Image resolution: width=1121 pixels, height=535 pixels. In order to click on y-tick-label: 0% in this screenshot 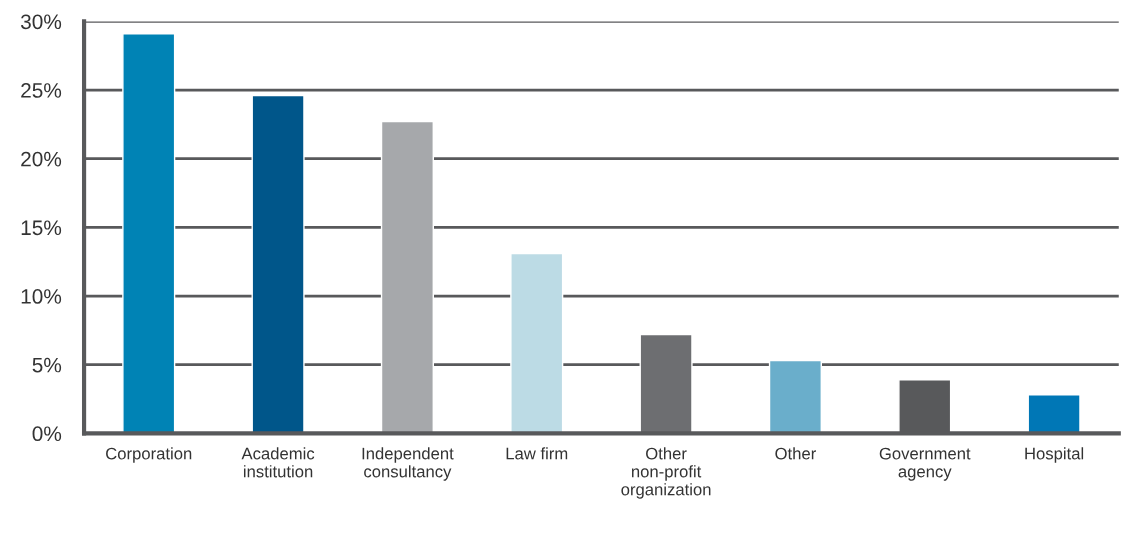, I will do `click(47, 434)`.